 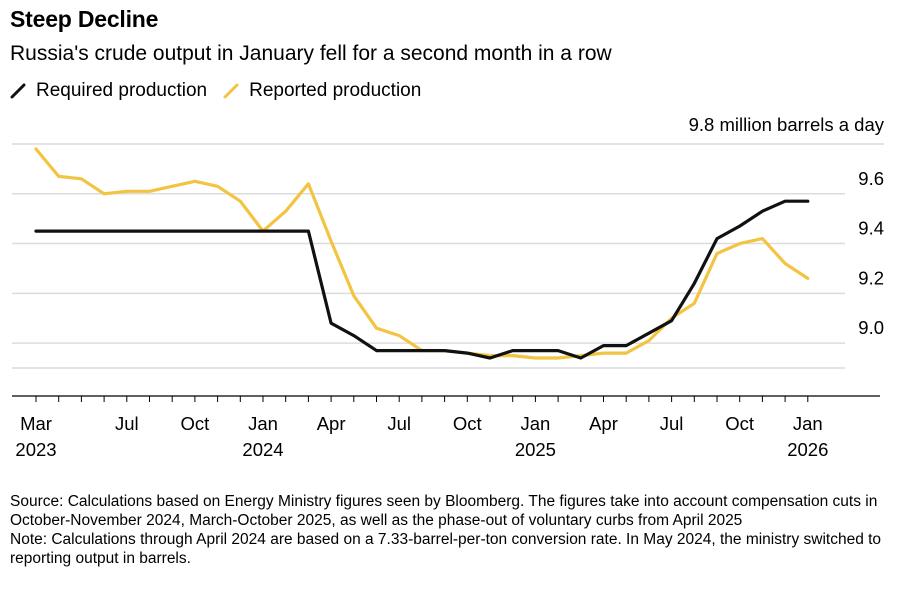 What do you see at coordinates (807, 449) in the screenshot?
I see `x-tick-year-label: 2026` at bounding box center [807, 449].